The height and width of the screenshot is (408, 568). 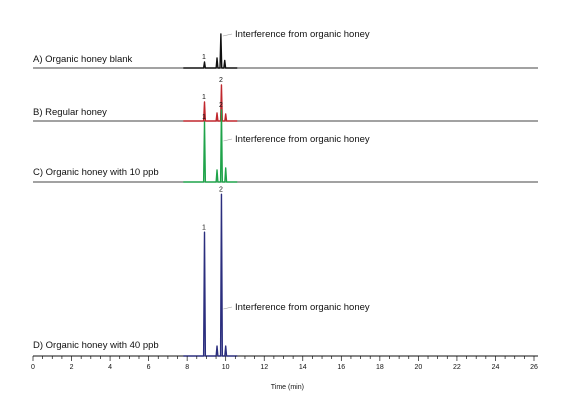 I want to click on trace-label: C) Organic honey with 10 ppb, so click(x=96, y=172).